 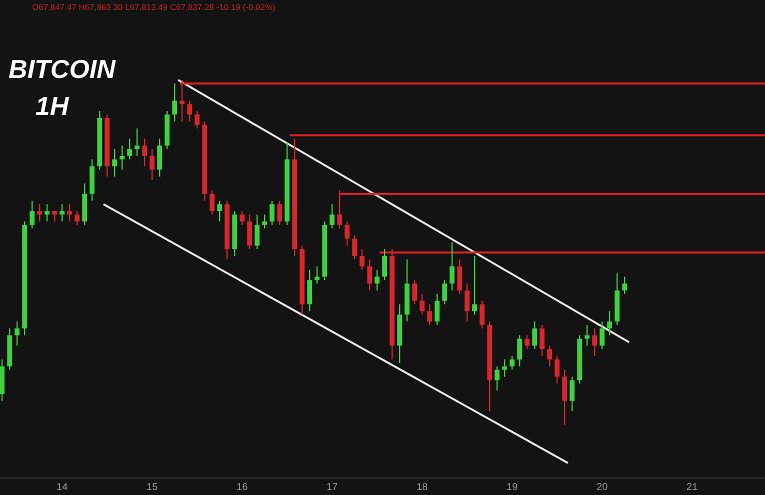 What do you see at coordinates (154, 7) in the screenshot?
I see `text: O67,847.47 H67,863.30 L67,813.49 C67,837.28 -10.19 (-0.02%)` at bounding box center [154, 7].